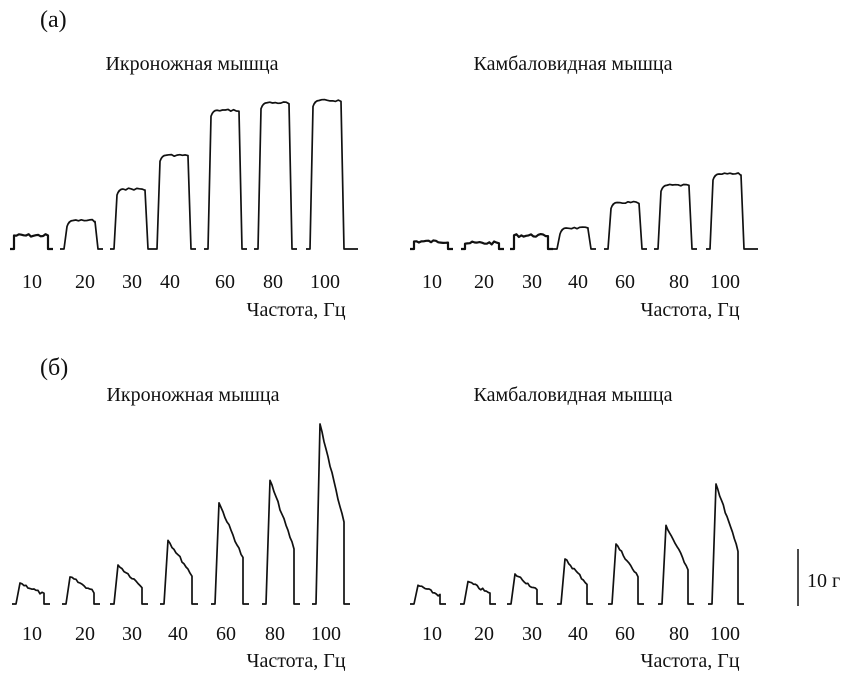 The image size is (854, 673). I want to click on scale-bar-label: 10 г, so click(823, 581).